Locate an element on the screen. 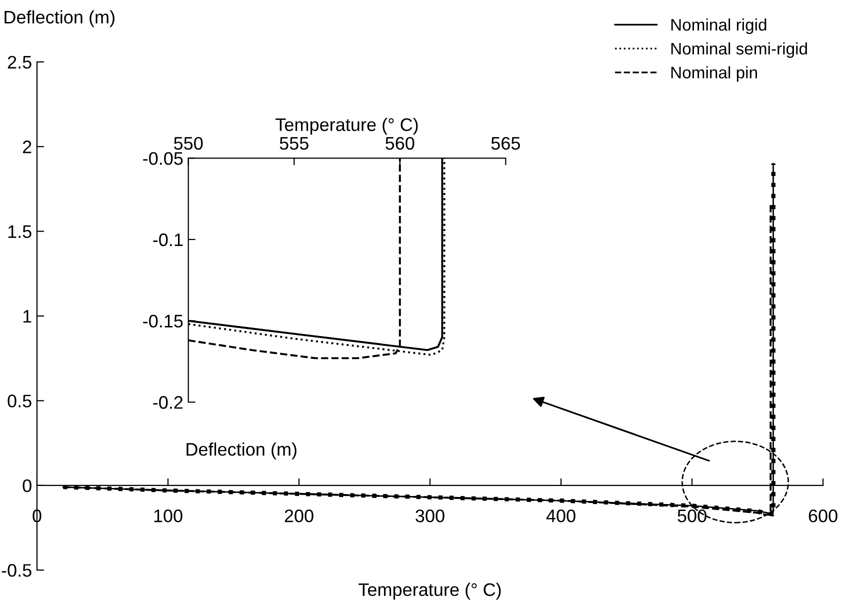 This screenshot has height=613, width=860. y-tick-label: 1.5 is located at coordinates (20, 231).